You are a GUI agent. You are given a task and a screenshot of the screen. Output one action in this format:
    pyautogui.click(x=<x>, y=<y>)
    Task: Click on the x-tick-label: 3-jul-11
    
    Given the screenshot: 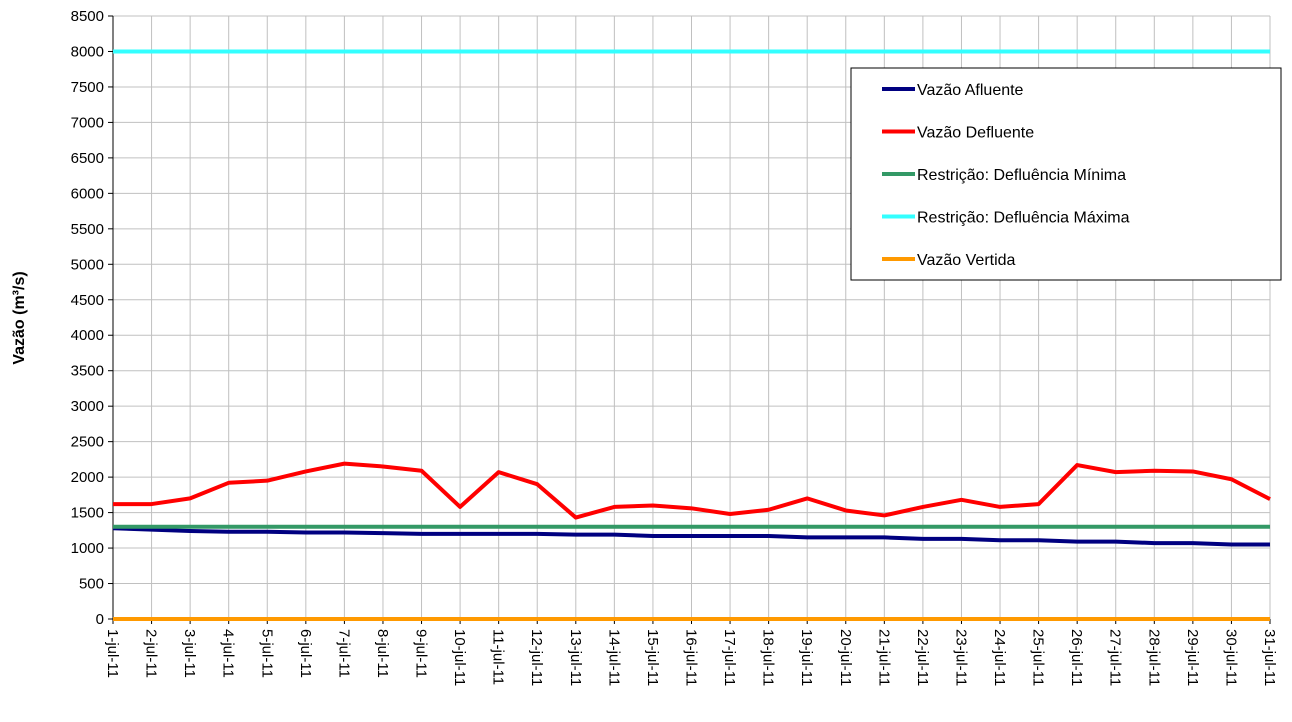 What is the action you would take?
    pyautogui.click(x=189, y=653)
    